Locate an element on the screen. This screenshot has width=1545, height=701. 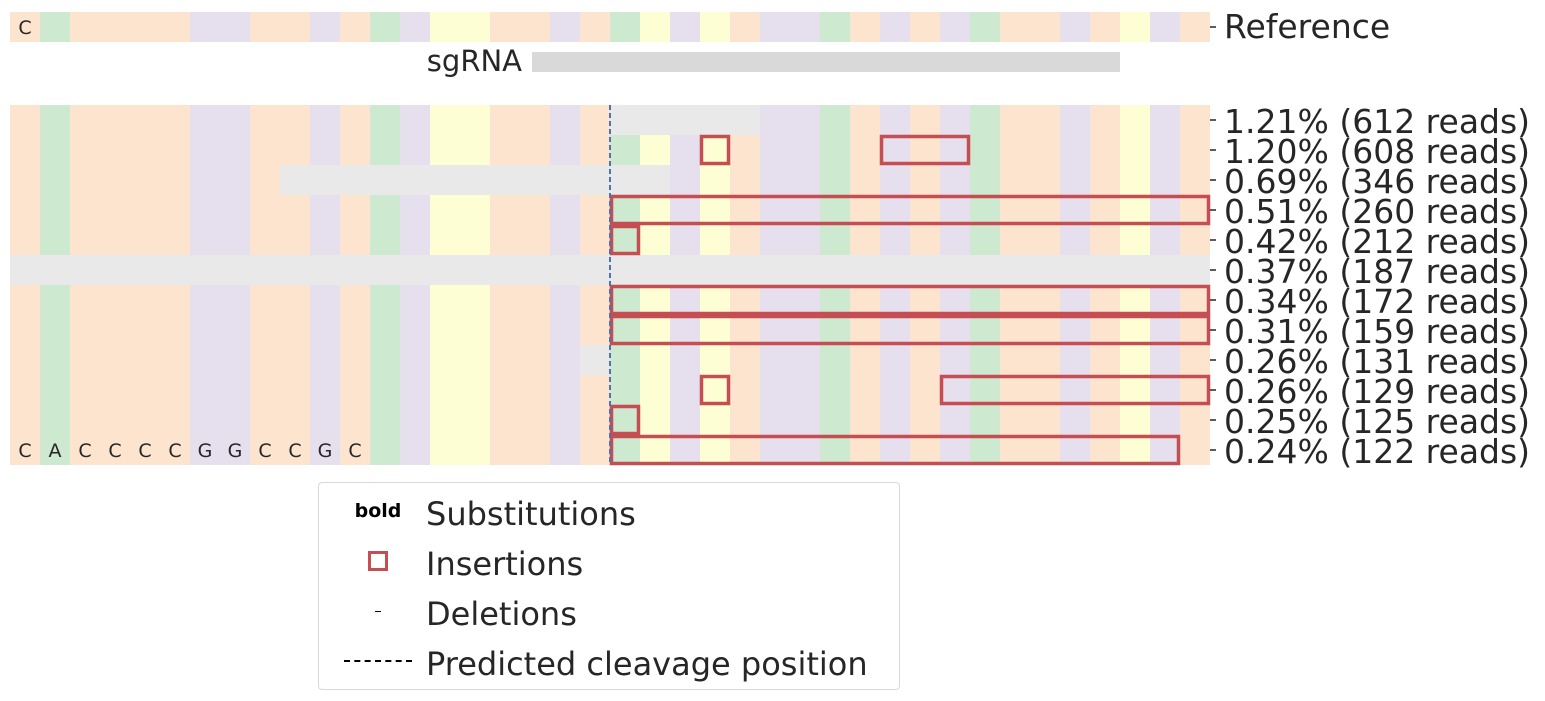
legend-substitutions: bold Substitutions is located at coordinates (609, 512).